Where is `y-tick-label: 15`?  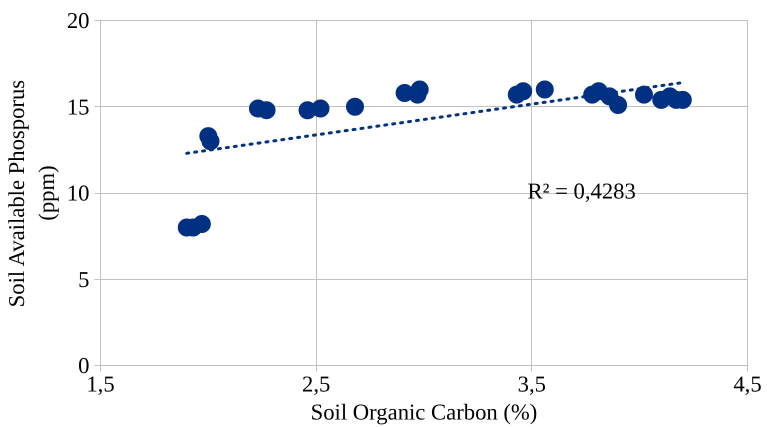
y-tick-label: 15 is located at coordinates (78, 107).